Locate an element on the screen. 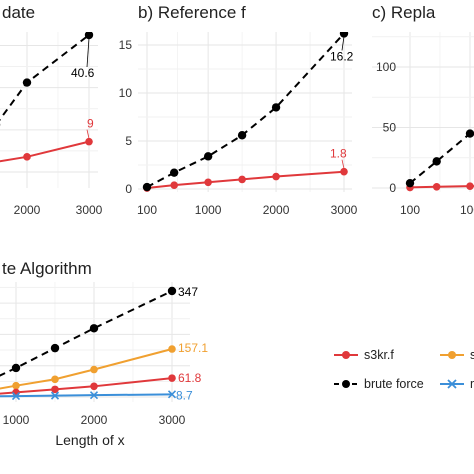 This screenshot has width=474, height=474. panel-3: c) Repla 100 100 0 50 100 is located at coordinates (423, 110).